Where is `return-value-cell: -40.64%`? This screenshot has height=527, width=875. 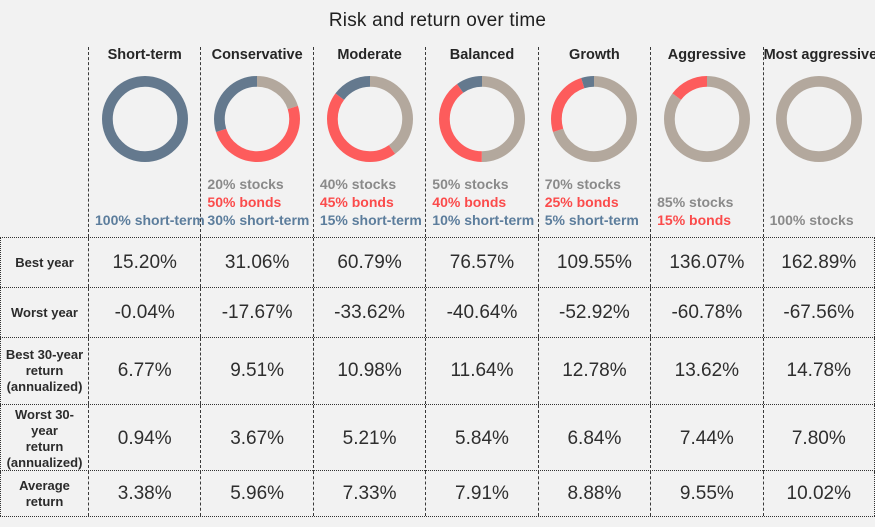
return-value-cell: -40.64% is located at coordinates (481, 312).